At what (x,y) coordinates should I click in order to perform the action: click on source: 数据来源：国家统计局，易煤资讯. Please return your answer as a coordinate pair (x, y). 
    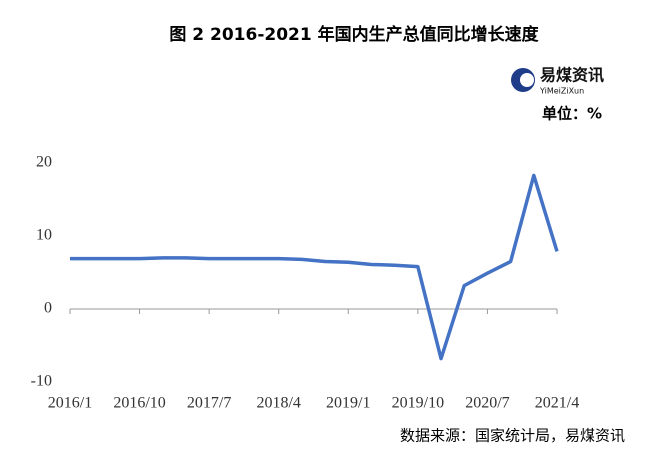
    Looking at the image, I should click on (512, 436).